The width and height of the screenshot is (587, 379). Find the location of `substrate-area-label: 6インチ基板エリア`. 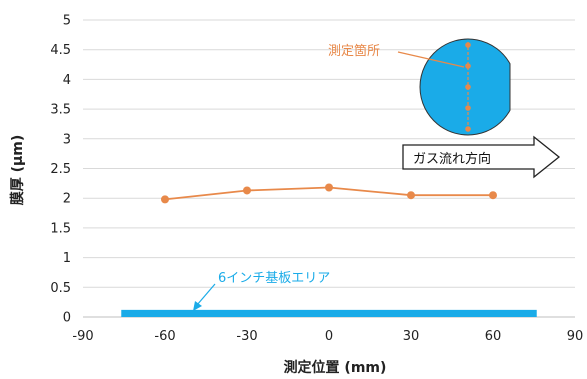

substrate-area-label: 6インチ基板エリア is located at coordinates (274, 278).